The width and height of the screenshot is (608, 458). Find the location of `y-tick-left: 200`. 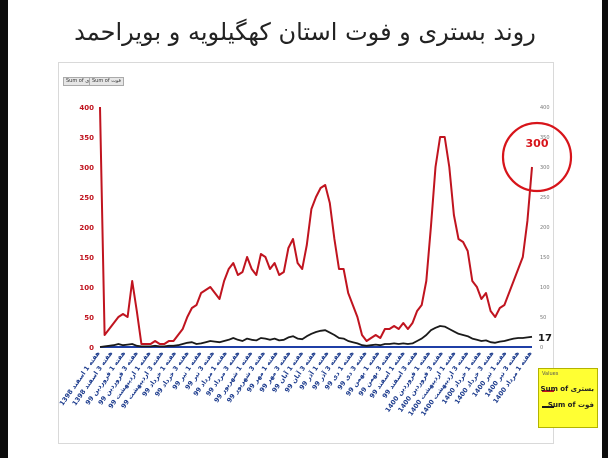

y-tick-left: 200 is located at coordinates (86, 228).